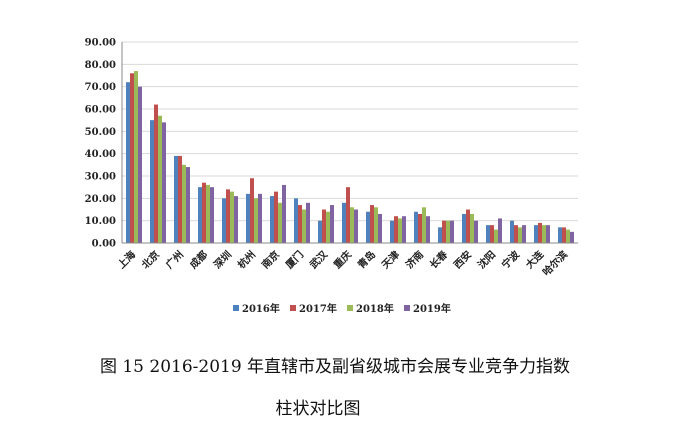  I want to click on y-tick-label: 60.00, so click(100, 110).